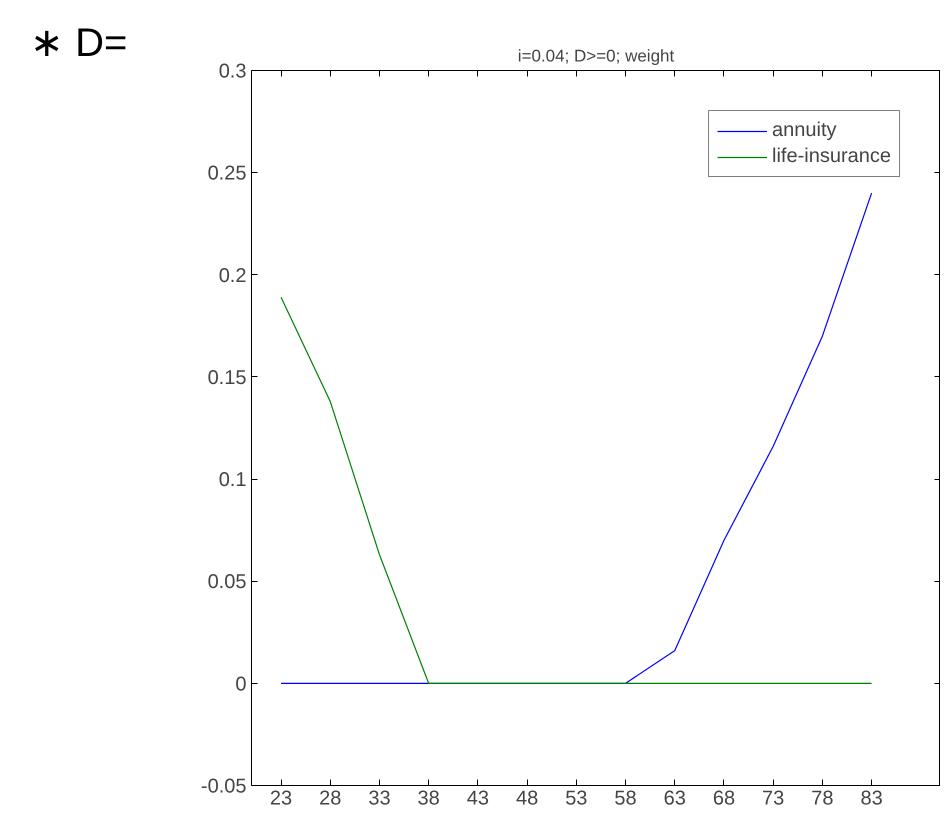 The image size is (945, 827). What do you see at coordinates (223, 787) in the screenshot?
I see `y-tick-label: -0.05` at bounding box center [223, 787].